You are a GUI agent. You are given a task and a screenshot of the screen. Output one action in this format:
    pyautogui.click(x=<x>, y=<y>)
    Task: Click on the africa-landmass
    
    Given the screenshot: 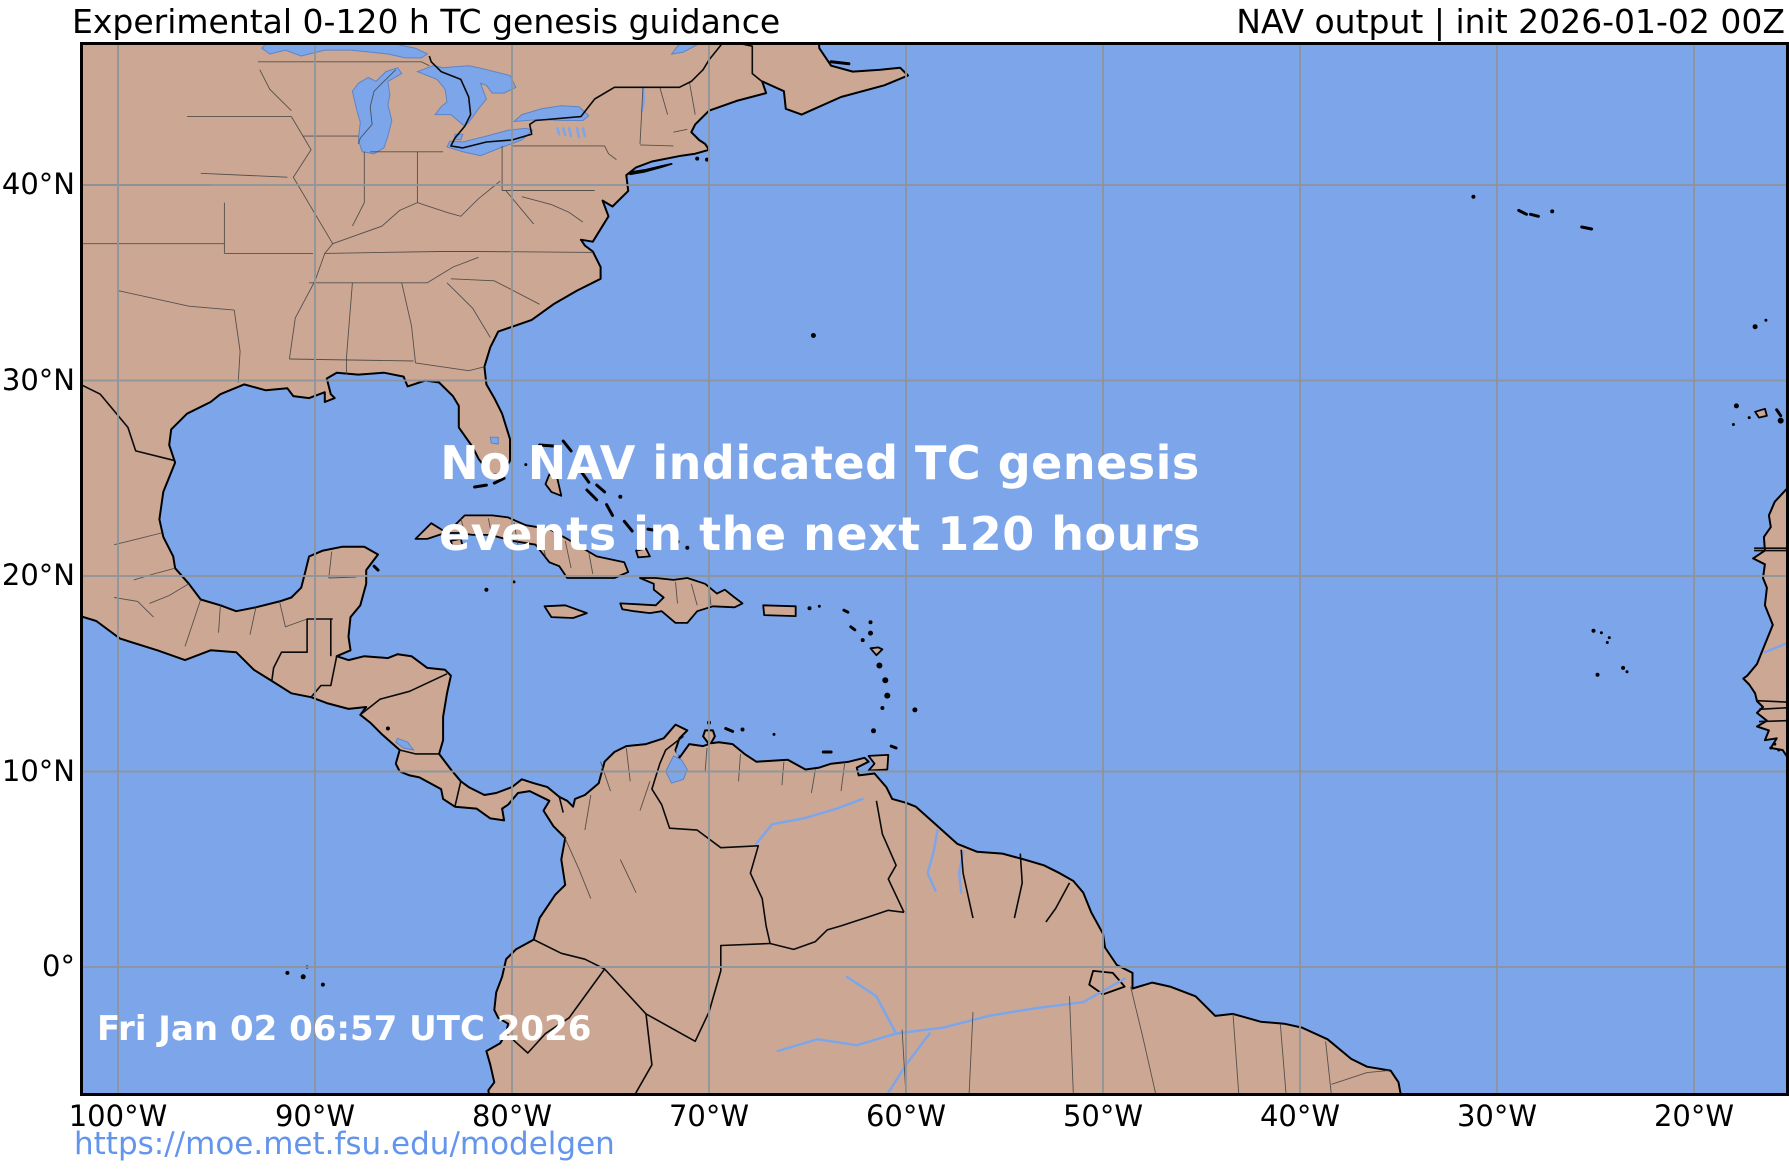 What is the action you would take?
    pyautogui.click(x=1764, y=622)
    